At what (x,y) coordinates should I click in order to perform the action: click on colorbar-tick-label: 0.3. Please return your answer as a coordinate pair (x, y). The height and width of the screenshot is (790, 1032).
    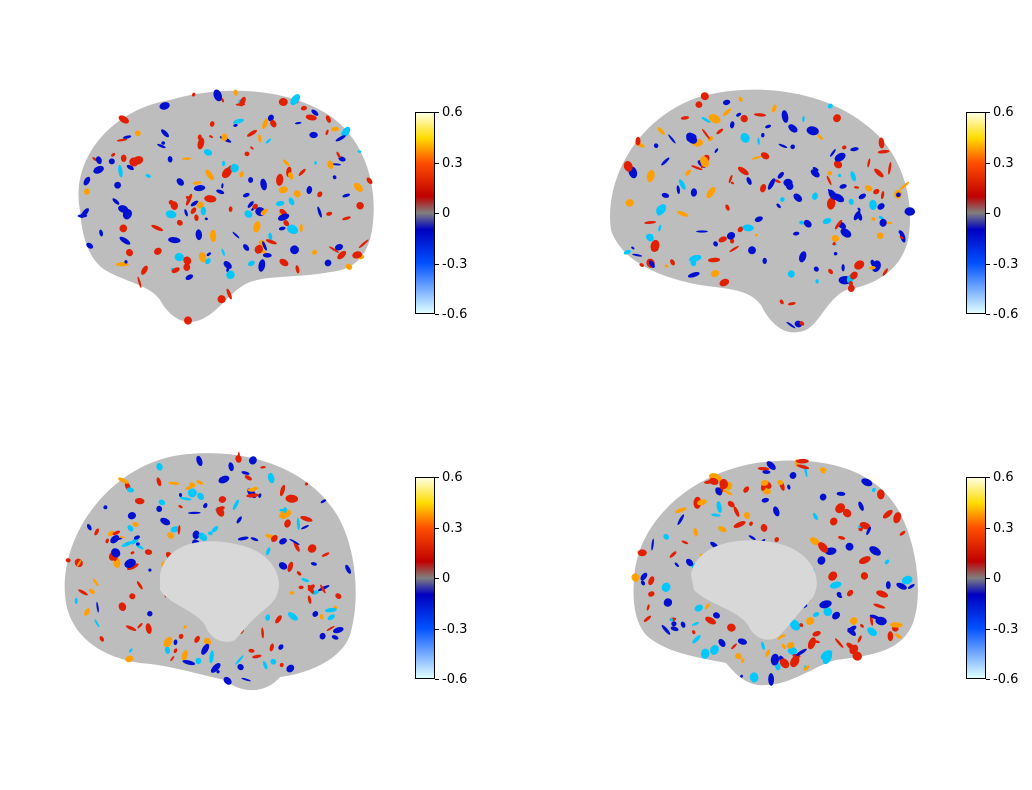
    Looking at the image, I should click on (452, 528).